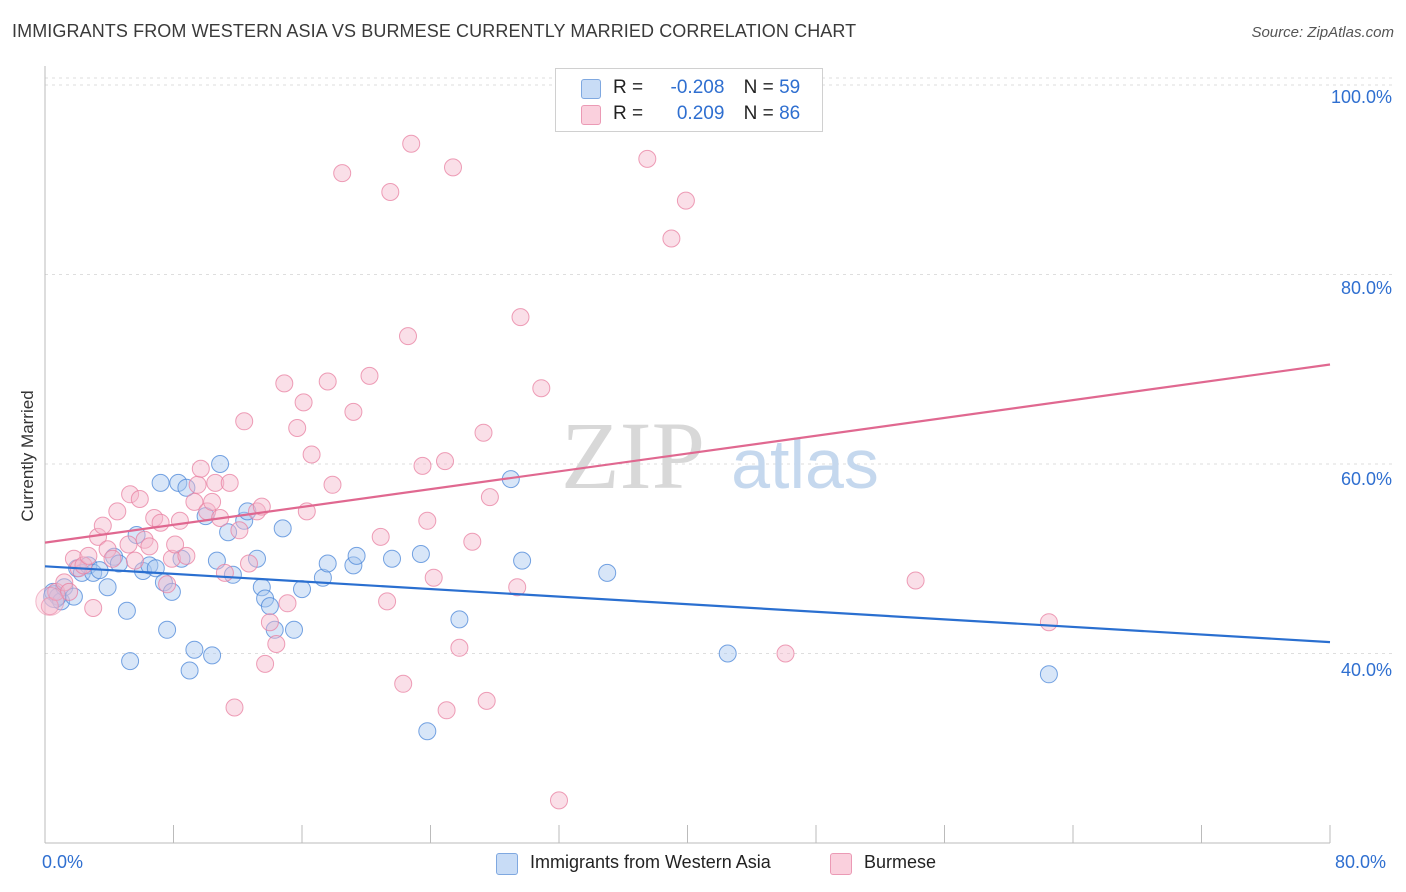 The width and height of the screenshot is (1406, 892). Describe the element at coordinates (633, 455) in the screenshot. I see `watermark-zip: ZIP` at that location.